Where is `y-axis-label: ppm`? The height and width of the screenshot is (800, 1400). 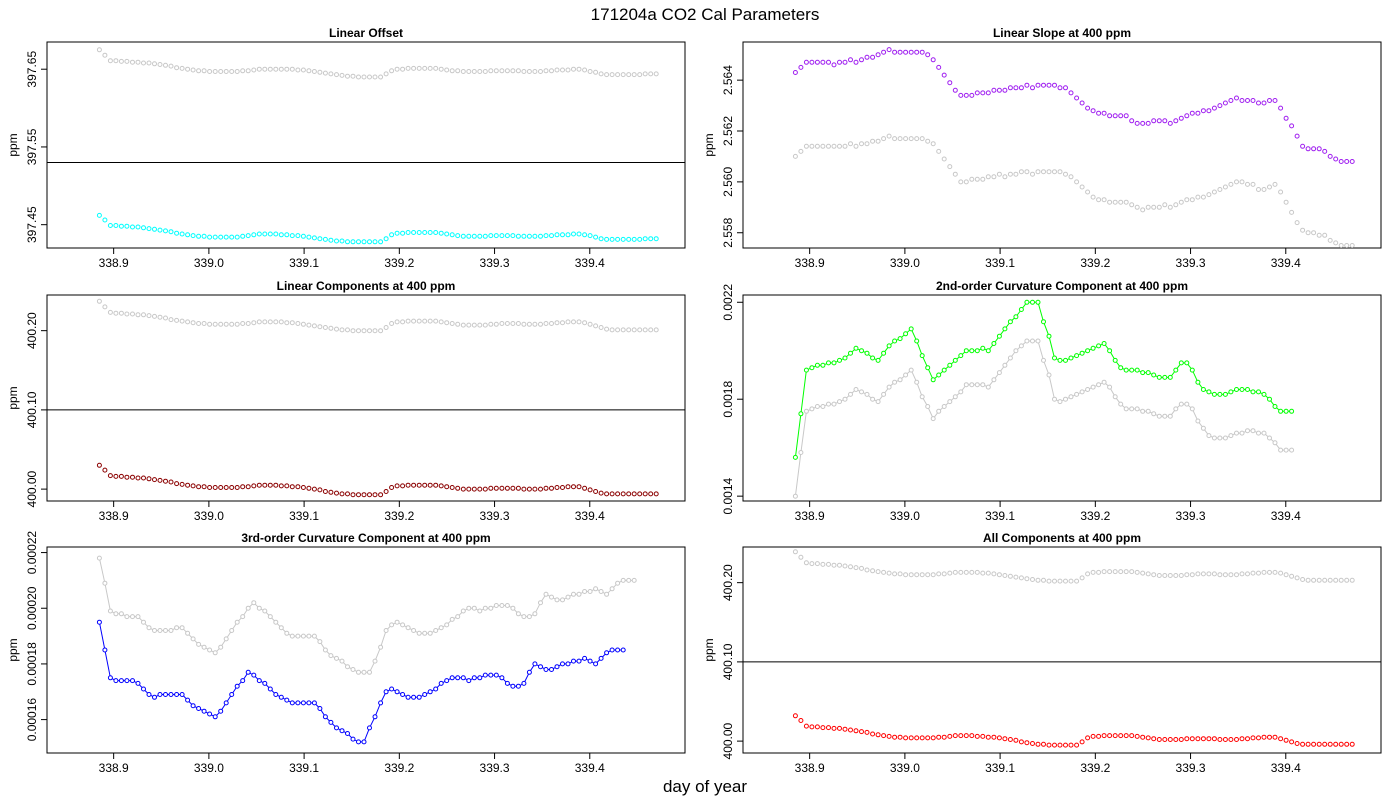
y-axis-label: ppm is located at coordinates (709, 649).